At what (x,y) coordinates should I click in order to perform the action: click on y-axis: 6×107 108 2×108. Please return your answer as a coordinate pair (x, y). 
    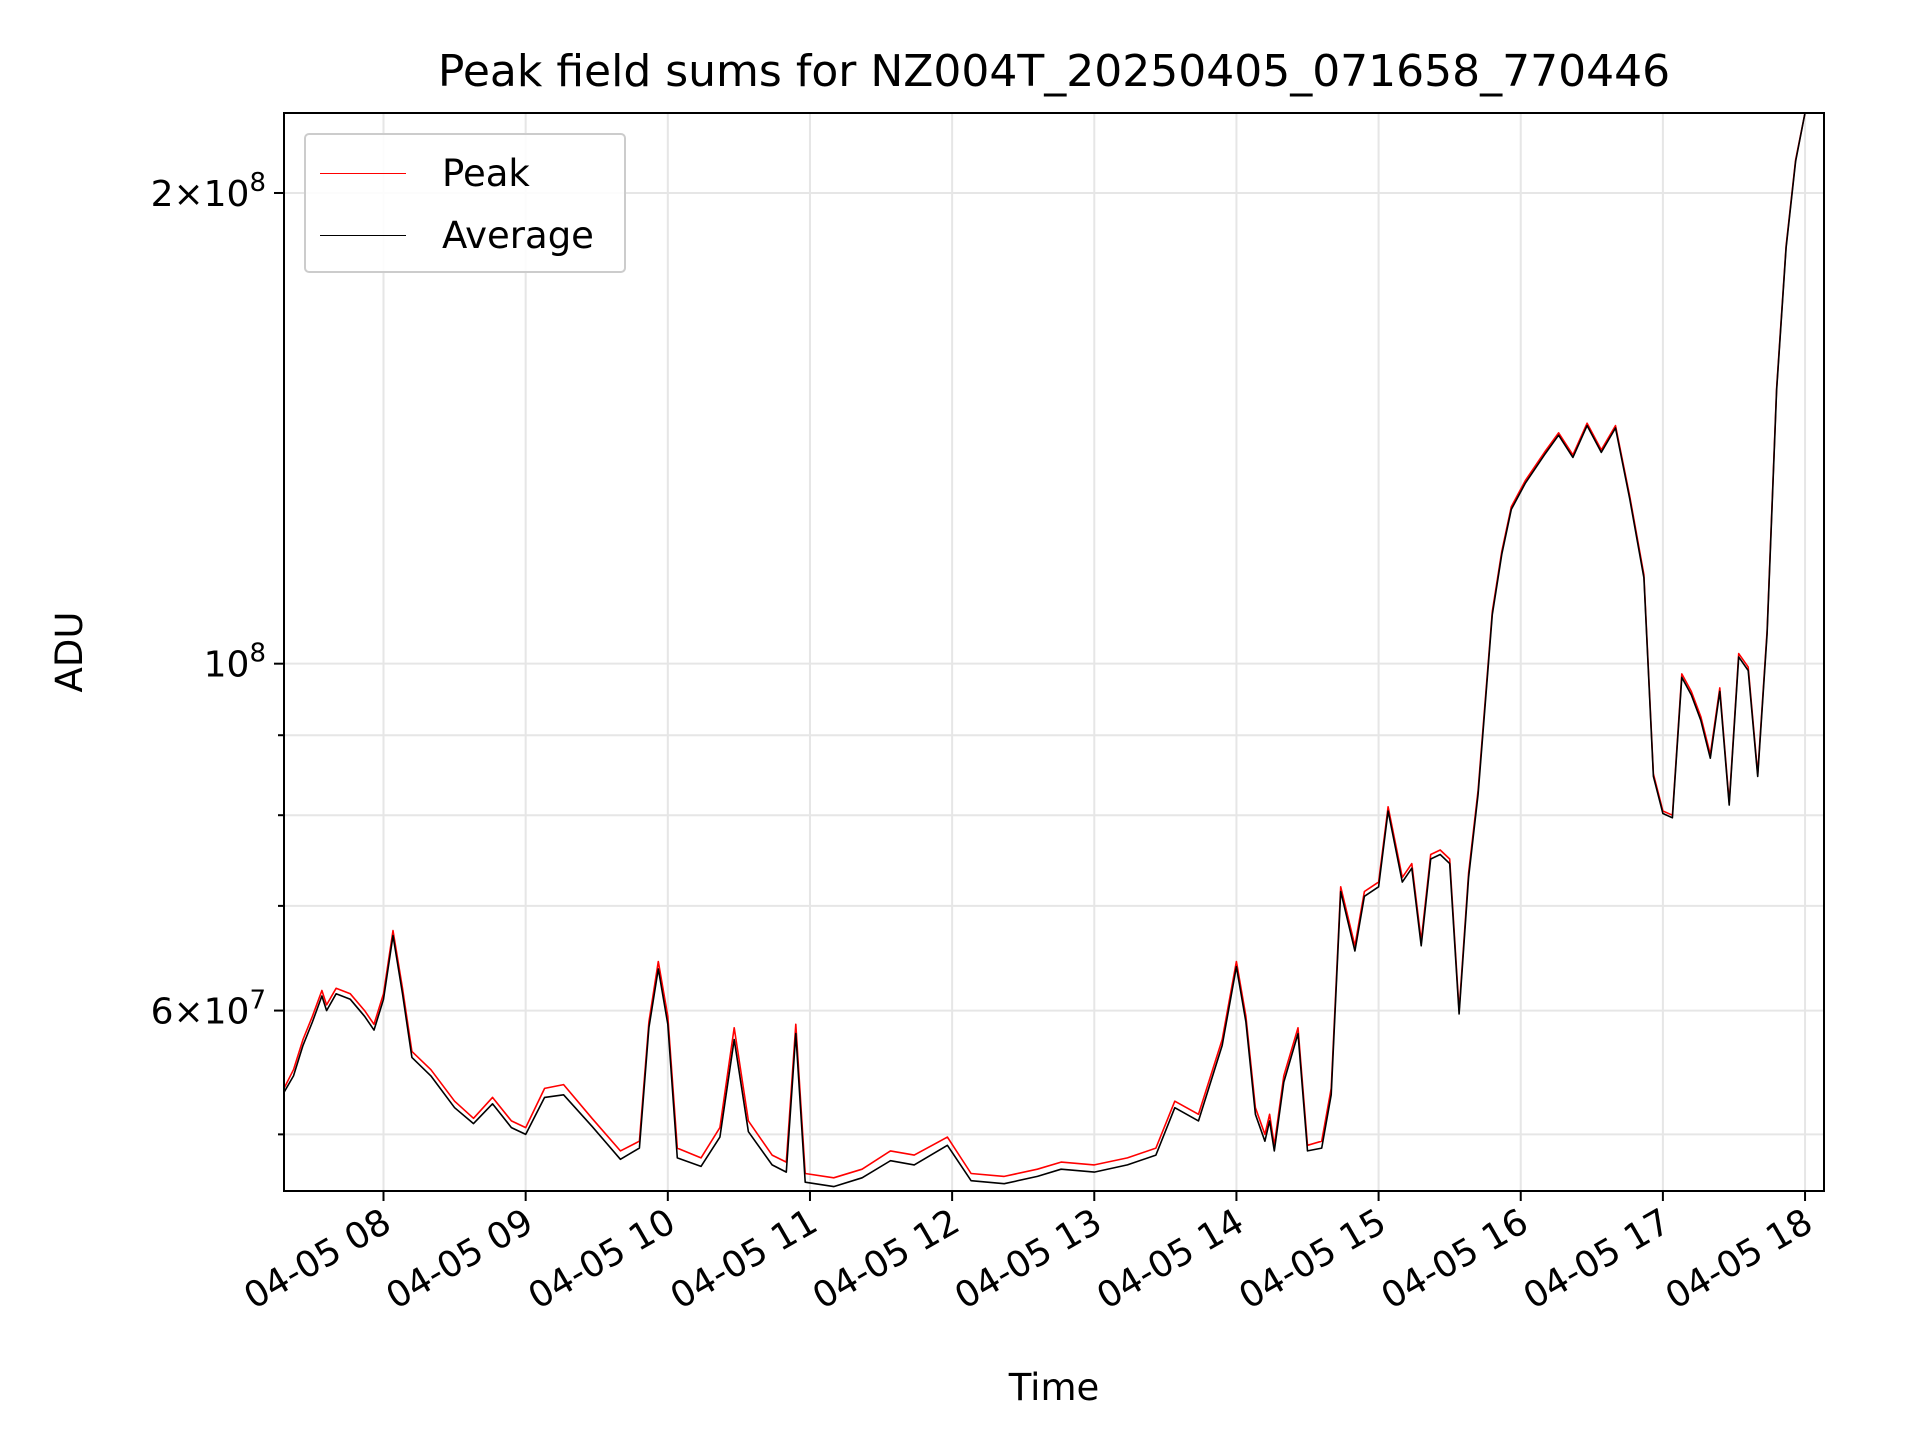
    Looking at the image, I should click on (217, 652).